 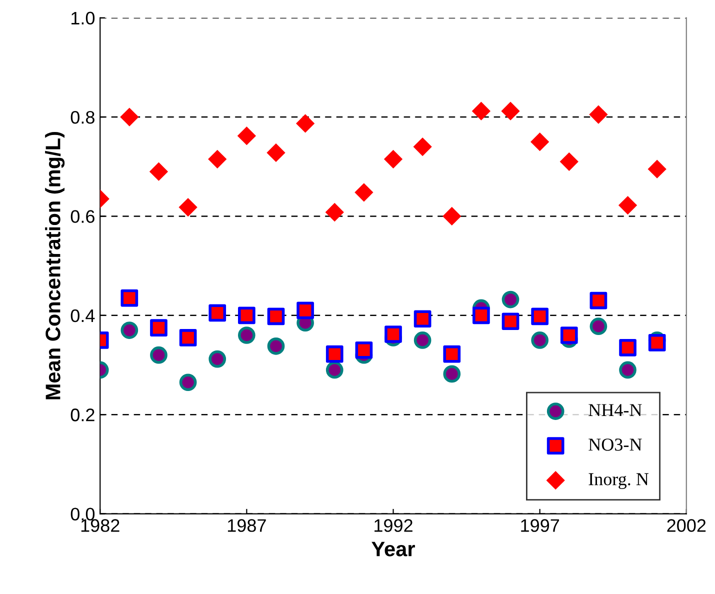 What do you see at coordinates (615, 444) in the screenshot?
I see `legend-label: NO3-N` at bounding box center [615, 444].